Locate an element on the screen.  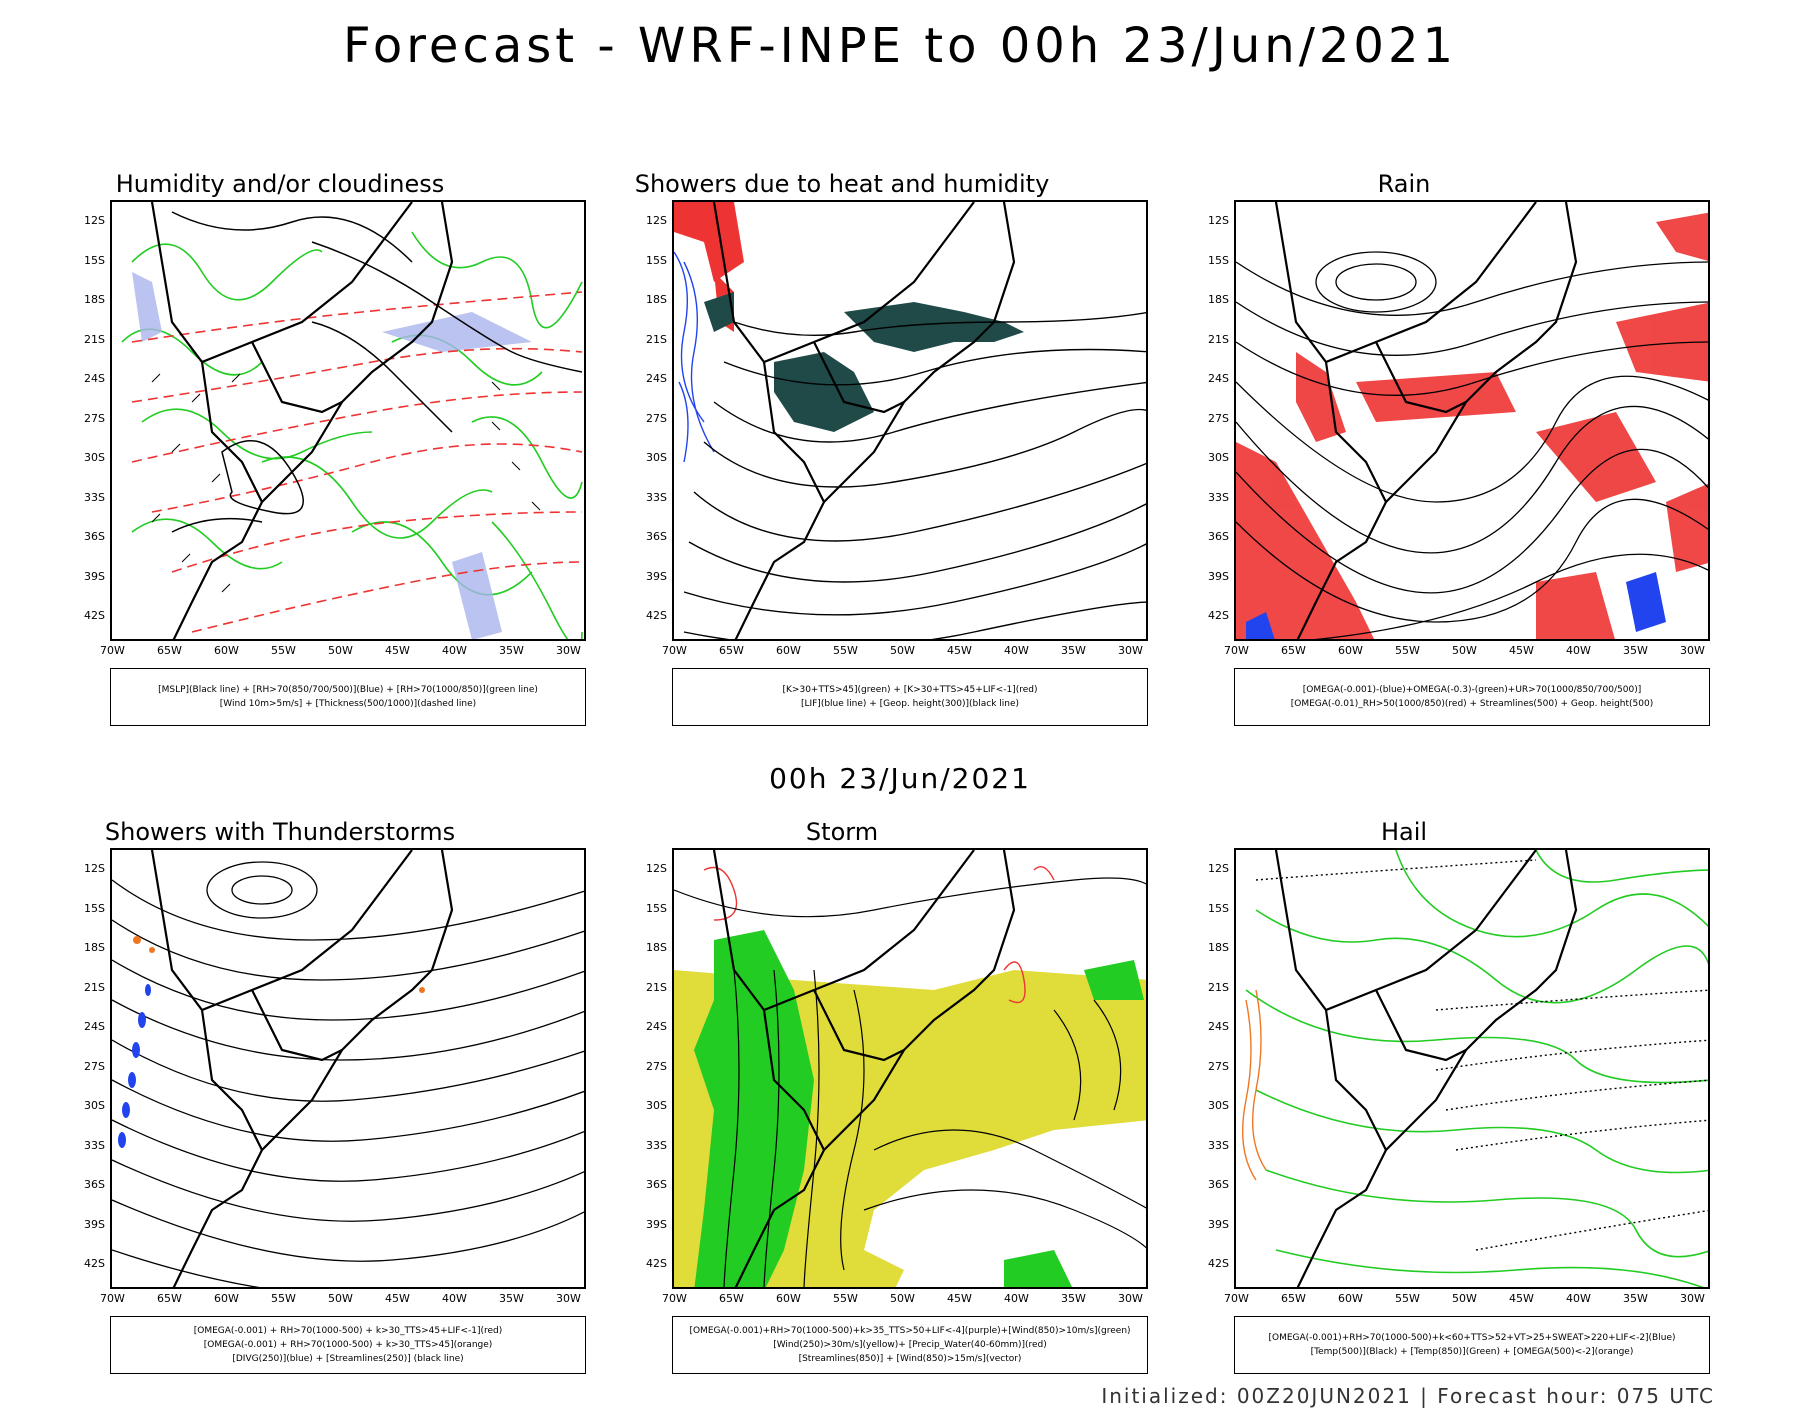
map-svg is located at coordinates (910, 1068).